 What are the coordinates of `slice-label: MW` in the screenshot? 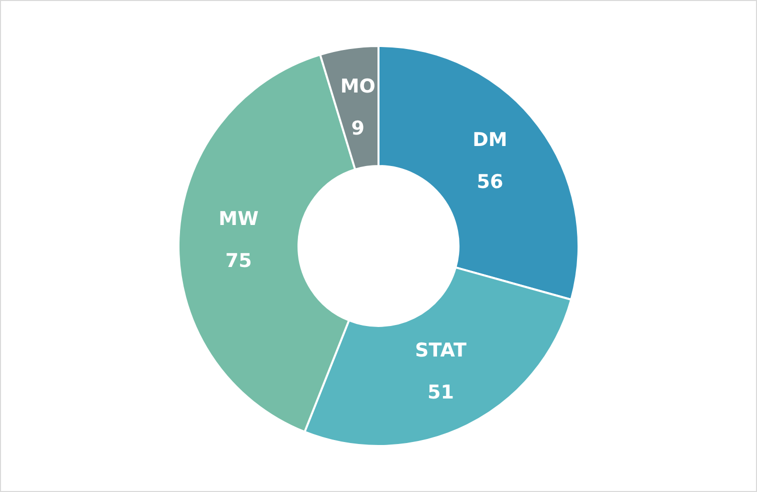 It's located at (238, 219).